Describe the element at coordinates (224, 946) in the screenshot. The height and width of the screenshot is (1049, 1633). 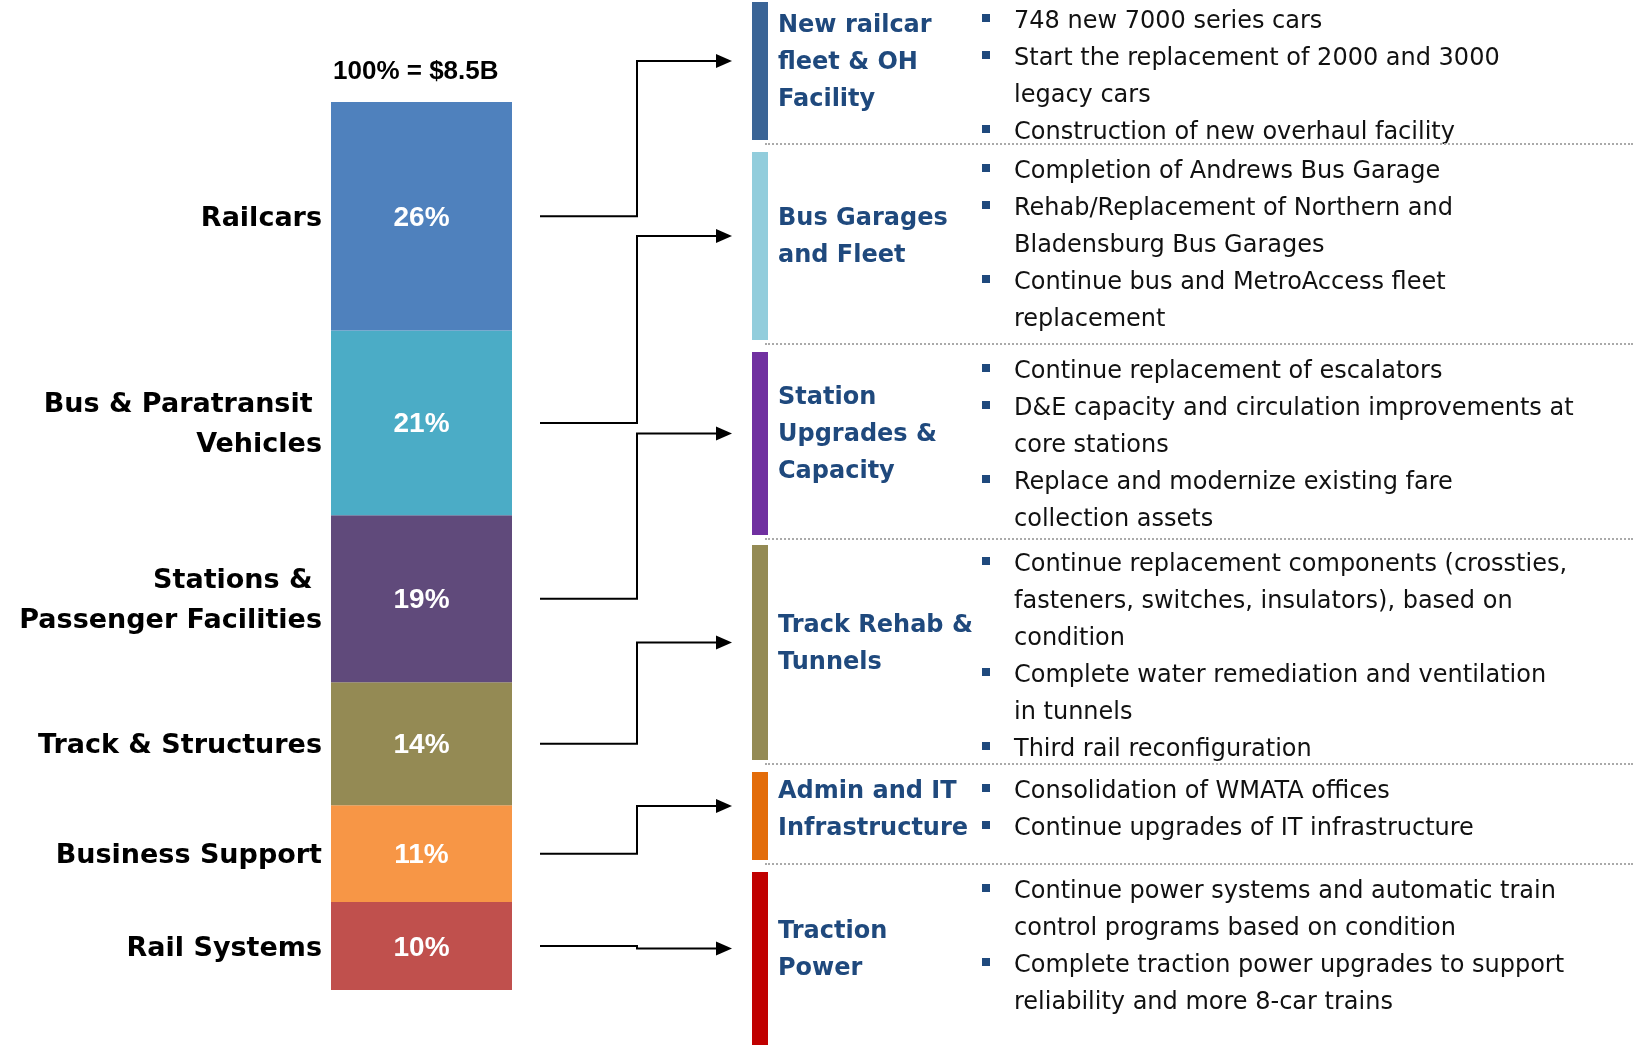
I see `series-label: Rail Systems` at that location.